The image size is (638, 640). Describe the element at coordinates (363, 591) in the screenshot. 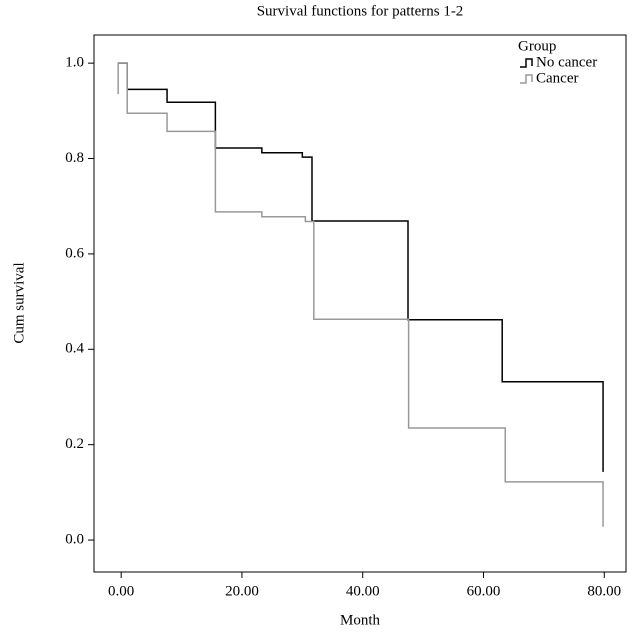

I see `x-tick-label: 40.00` at that location.